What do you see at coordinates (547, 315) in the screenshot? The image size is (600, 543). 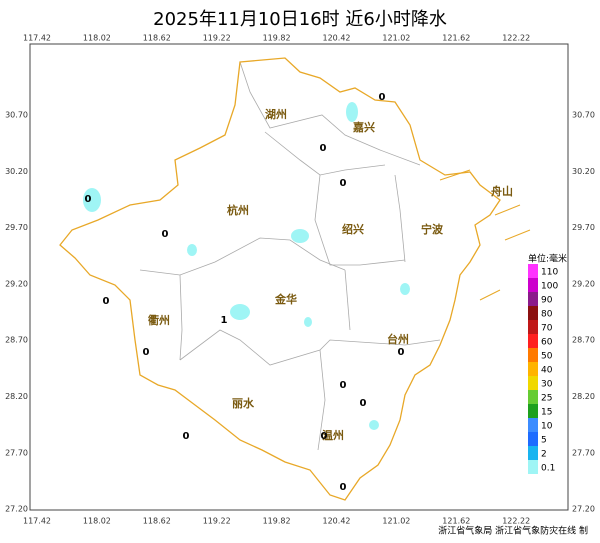 I see `legend-label: 80` at bounding box center [547, 315].